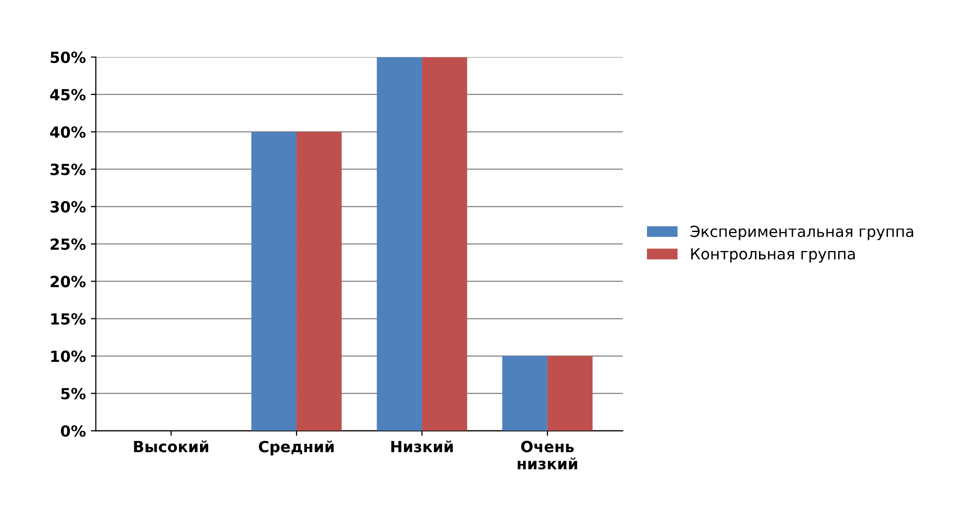  What do you see at coordinates (73, 394) in the screenshot?
I see `y-tick-label: 5%` at bounding box center [73, 394].